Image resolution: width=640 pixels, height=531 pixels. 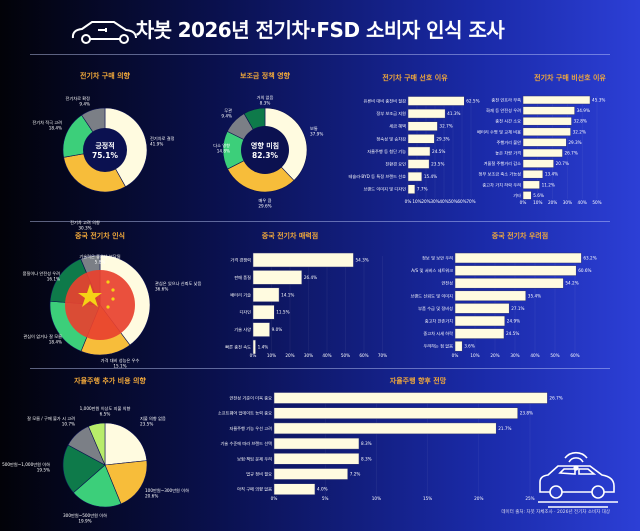 I want to click on bar-category-label: 부품 수급 및 정비성, so click(x=435, y=308).